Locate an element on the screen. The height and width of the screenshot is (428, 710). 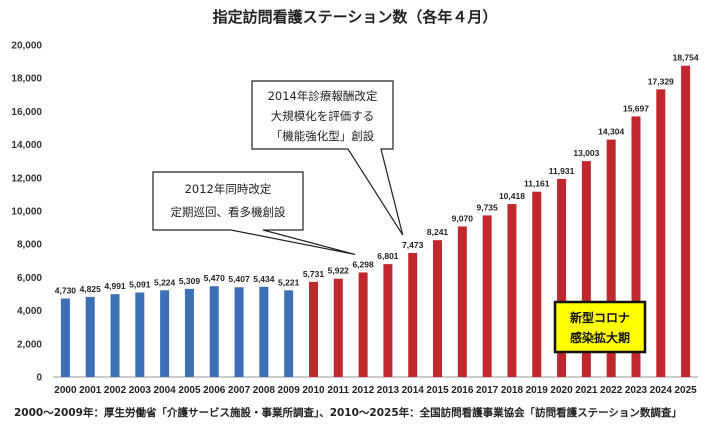
x-tick-label-2018: 2018 is located at coordinates (512, 390).